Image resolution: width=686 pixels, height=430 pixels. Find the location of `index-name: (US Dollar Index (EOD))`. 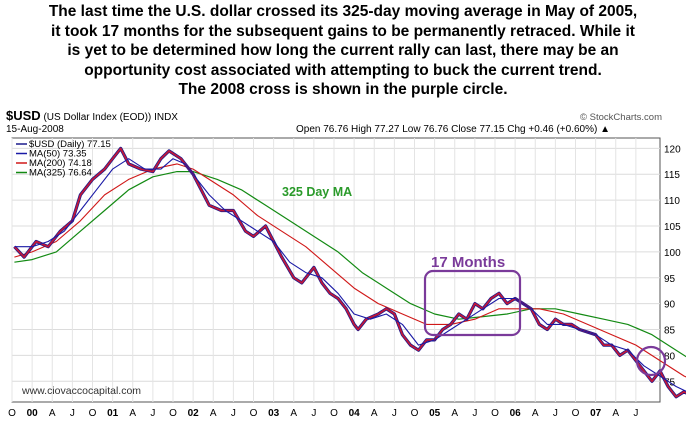

index-name: (US Dollar Index (EOD)) is located at coordinates (97, 117).